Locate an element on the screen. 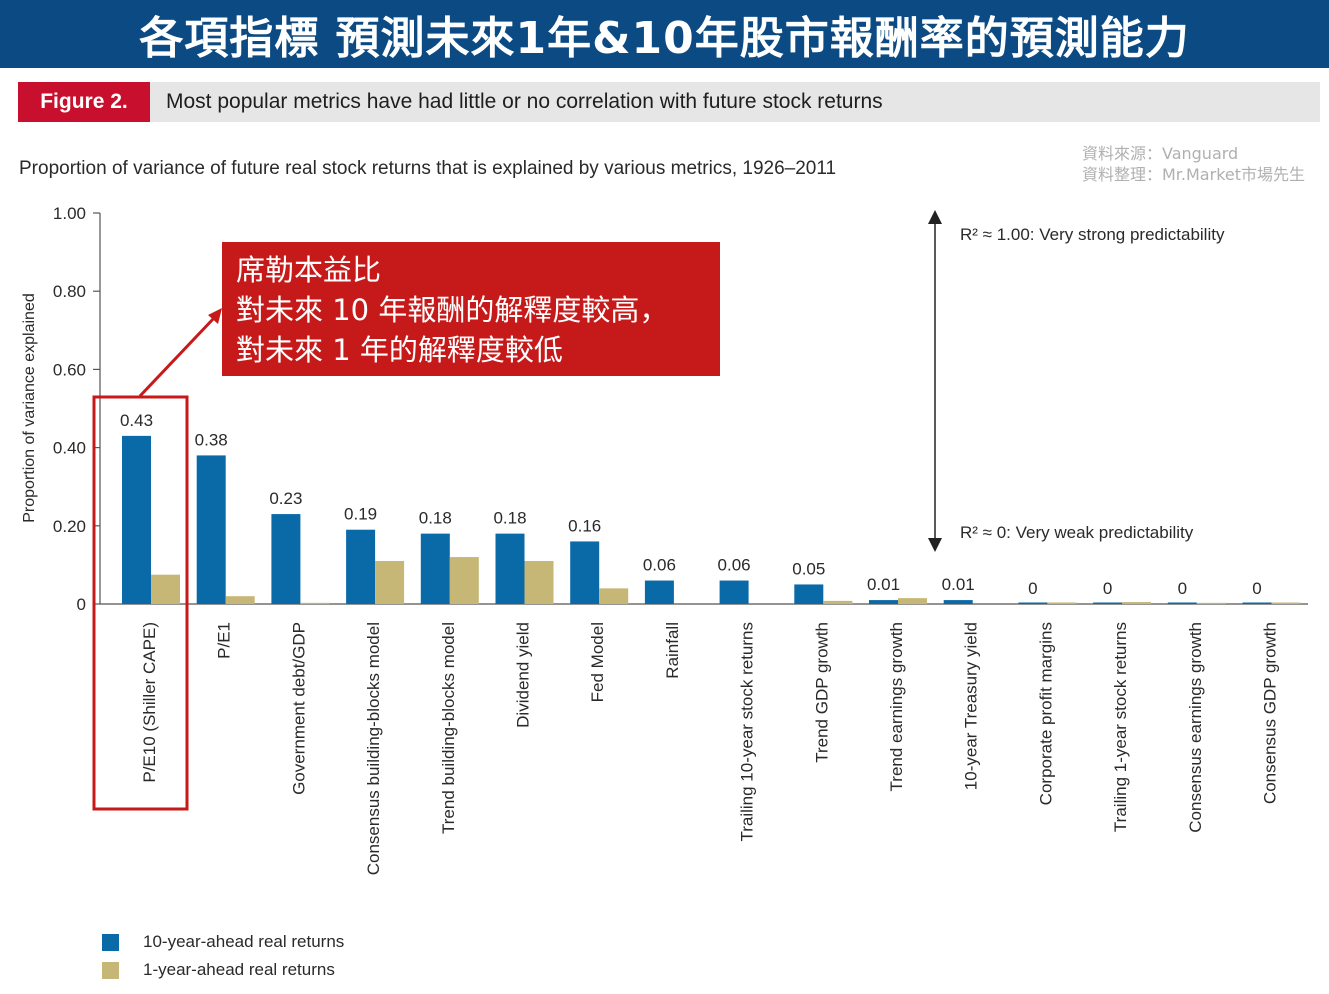  legend-item-1-year: 1-year-ahead real returns is located at coordinates (223, 970).